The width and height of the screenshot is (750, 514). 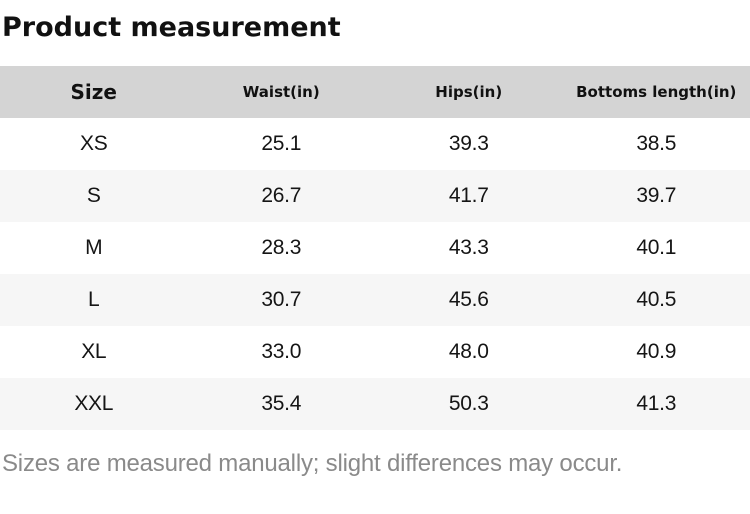 I want to click on size-cell: XXL, so click(x=94, y=404).